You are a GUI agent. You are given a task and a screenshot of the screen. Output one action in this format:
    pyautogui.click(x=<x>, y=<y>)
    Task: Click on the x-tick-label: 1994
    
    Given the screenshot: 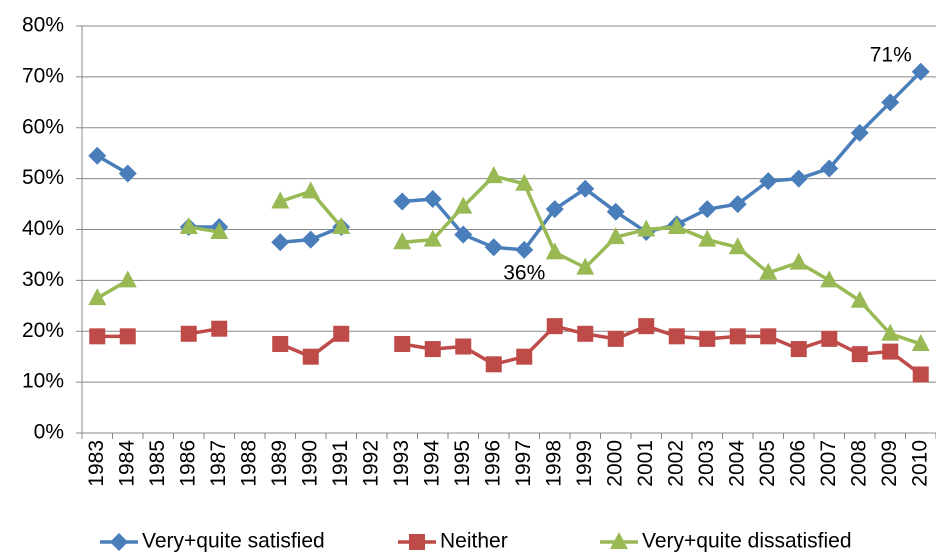 What is the action you would take?
    pyautogui.click(x=431, y=463)
    